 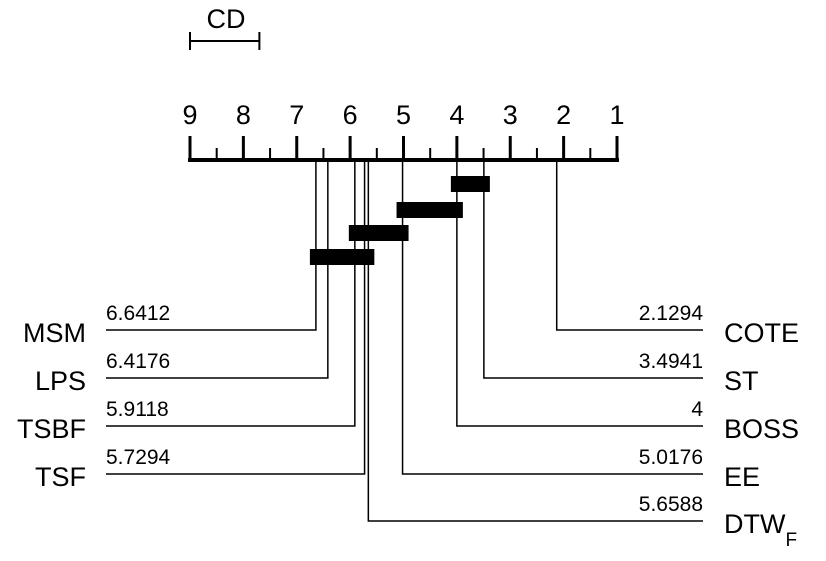 I want to click on right-method-rank: 5.0176, so click(x=671, y=457).